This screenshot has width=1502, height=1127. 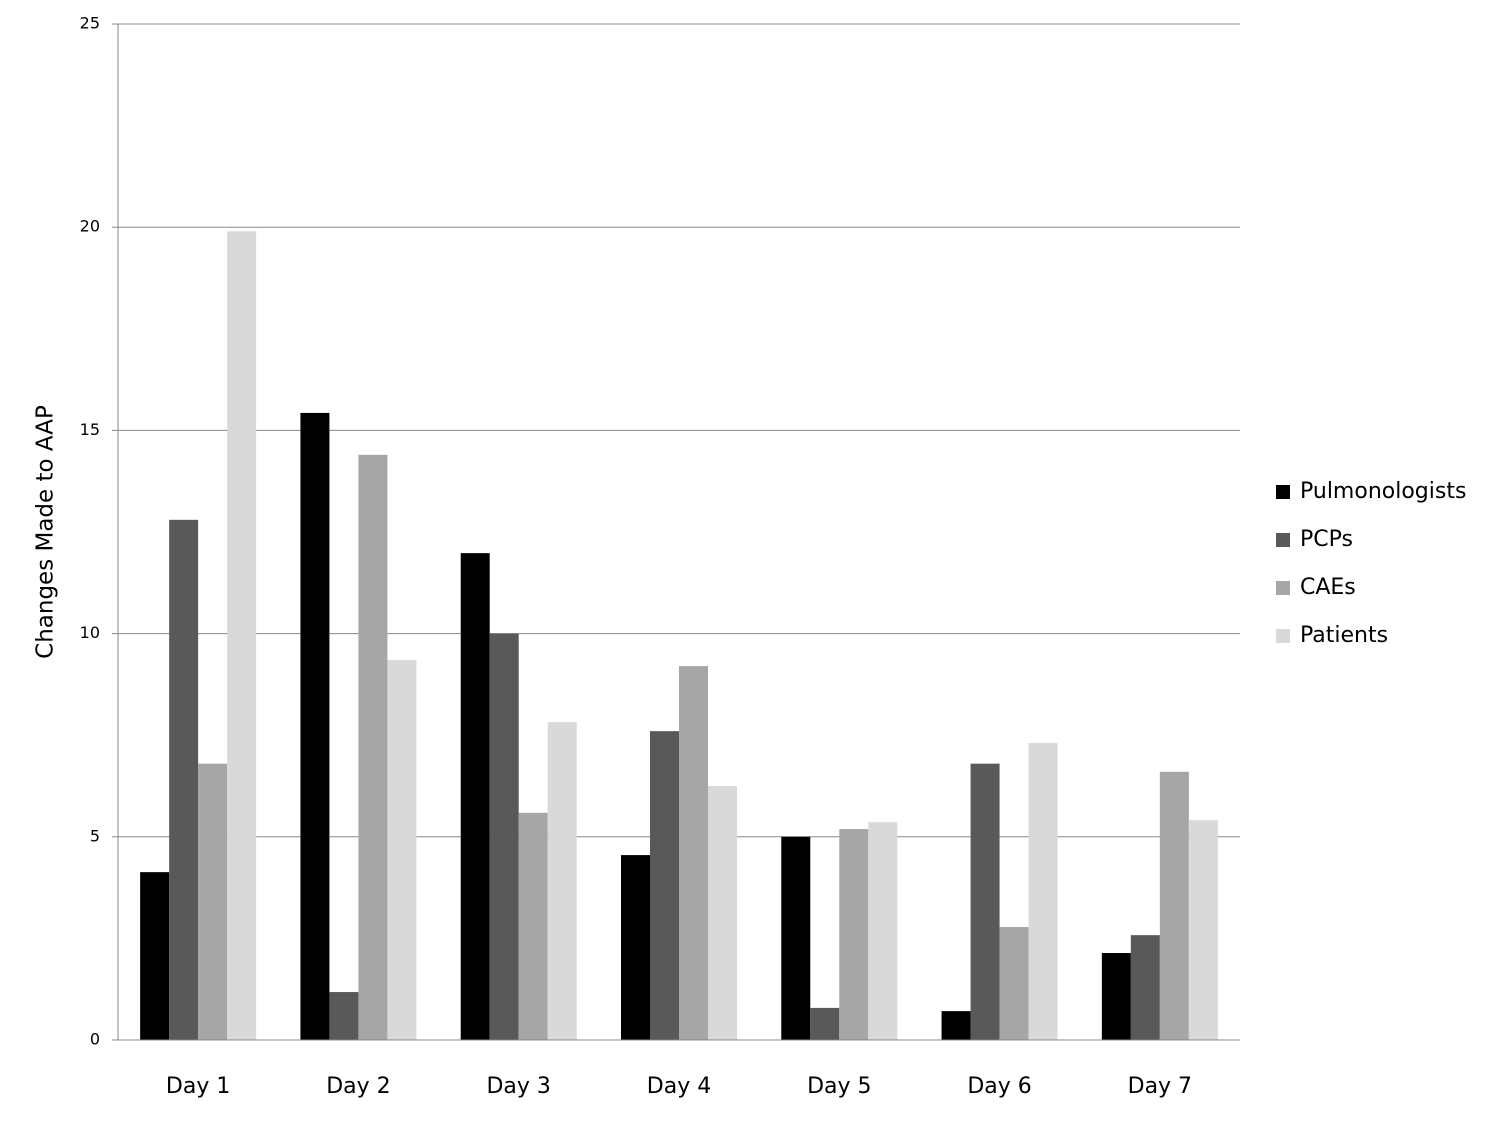 What do you see at coordinates (1326, 539) in the screenshot?
I see `legend-label: PCPs` at bounding box center [1326, 539].